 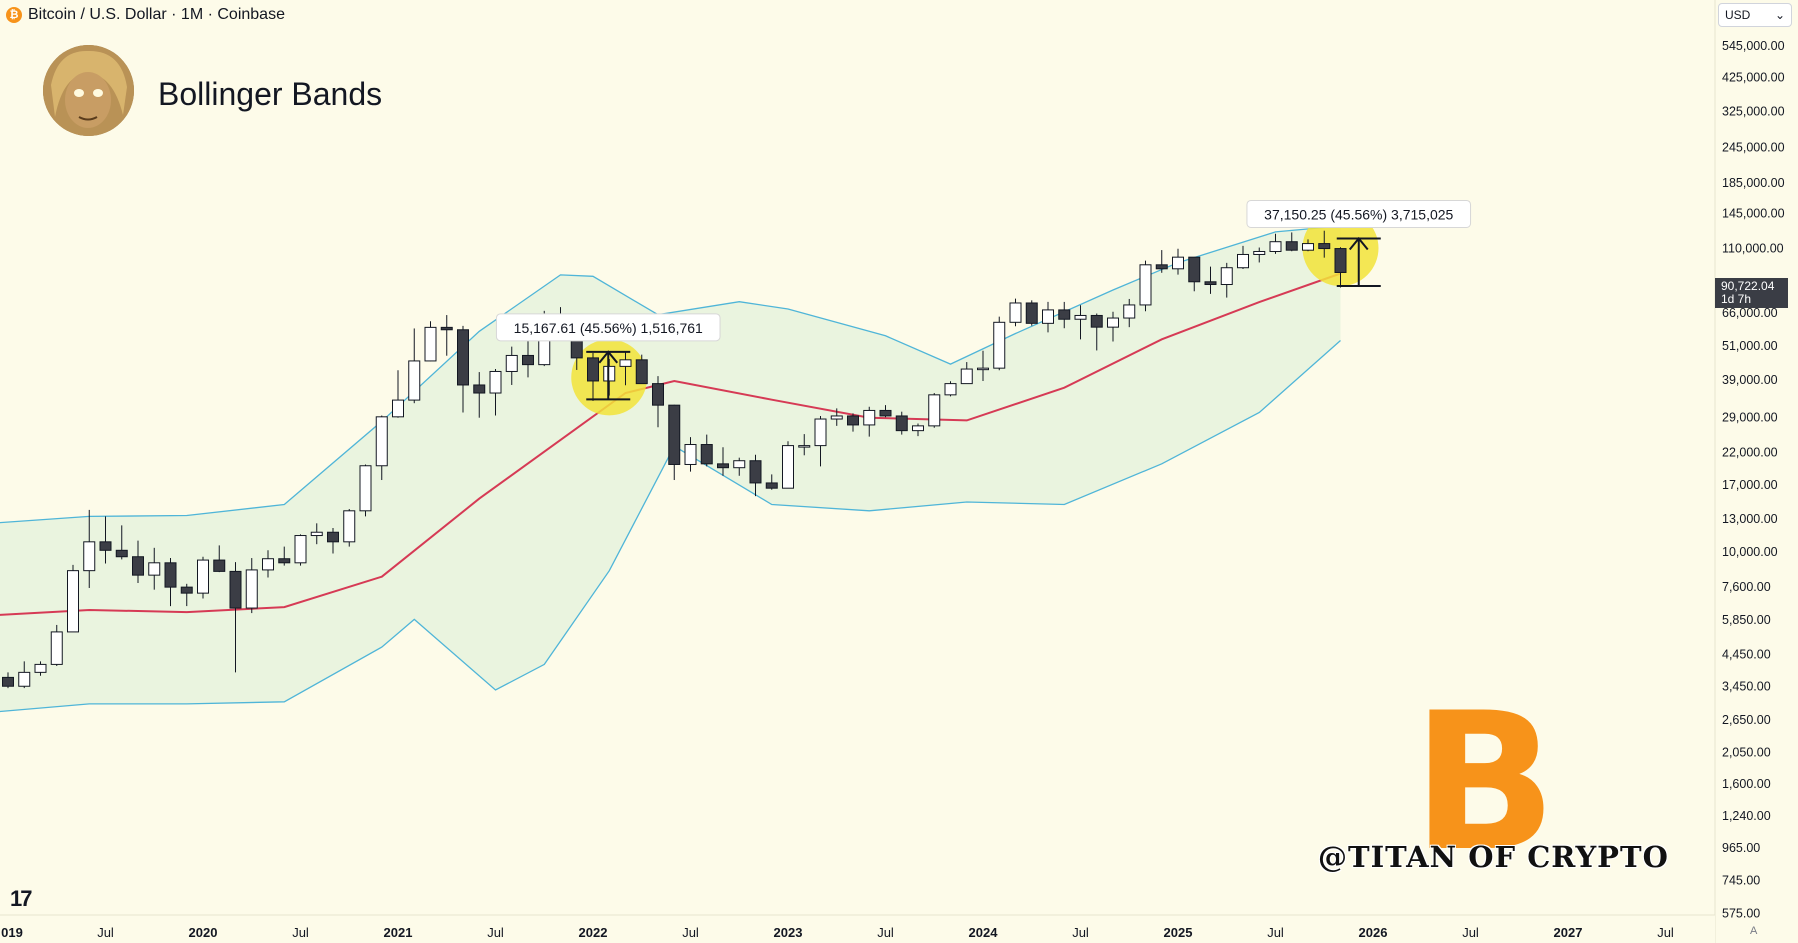 What do you see at coordinates (593, 932) in the screenshot?
I see `time-tick-label: 2022` at bounding box center [593, 932].